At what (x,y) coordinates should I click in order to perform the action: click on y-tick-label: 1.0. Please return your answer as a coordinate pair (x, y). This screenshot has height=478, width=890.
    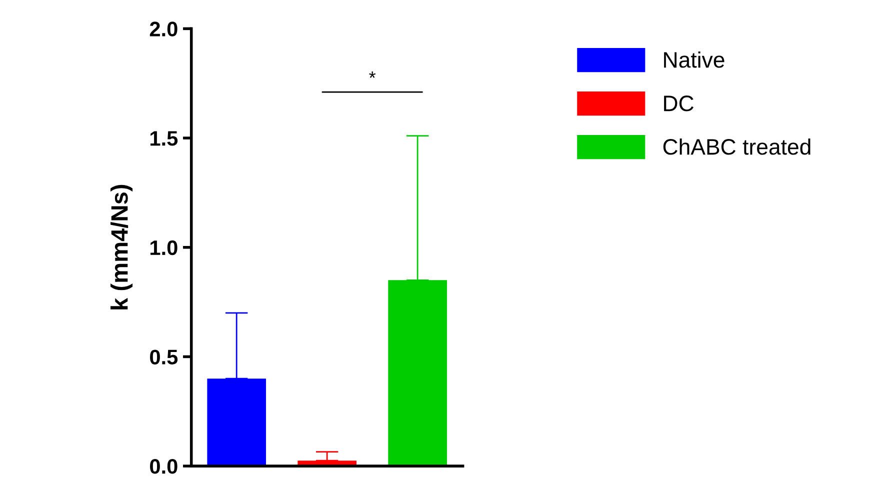
    Looking at the image, I should click on (164, 248).